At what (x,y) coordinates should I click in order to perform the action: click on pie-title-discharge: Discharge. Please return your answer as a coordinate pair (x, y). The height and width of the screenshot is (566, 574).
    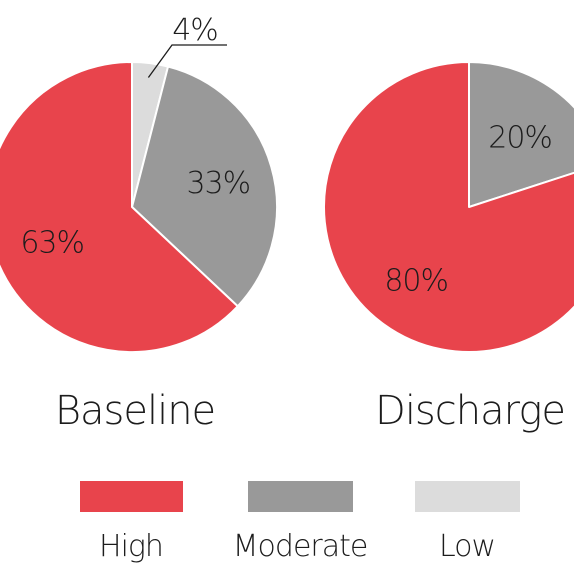
    Looking at the image, I should click on (470, 411).